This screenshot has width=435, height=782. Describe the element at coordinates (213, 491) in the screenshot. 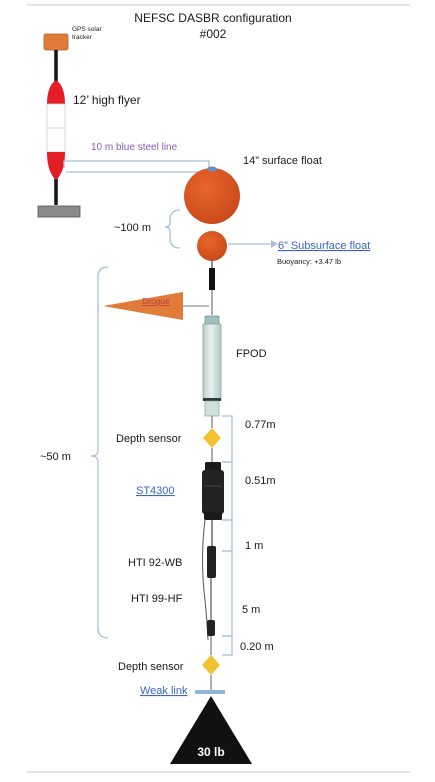

I see `st4300-recorder` at that location.